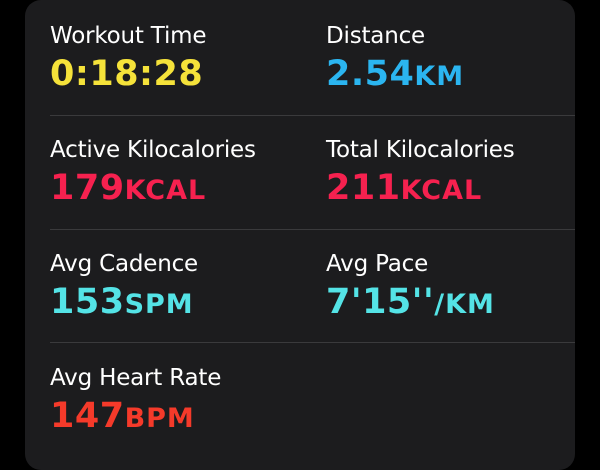 Image resolution: width=600 pixels, height=470 pixels. What do you see at coordinates (159, 418) in the screenshot?
I see `metric-unit: BPM` at bounding box center [159, 418].